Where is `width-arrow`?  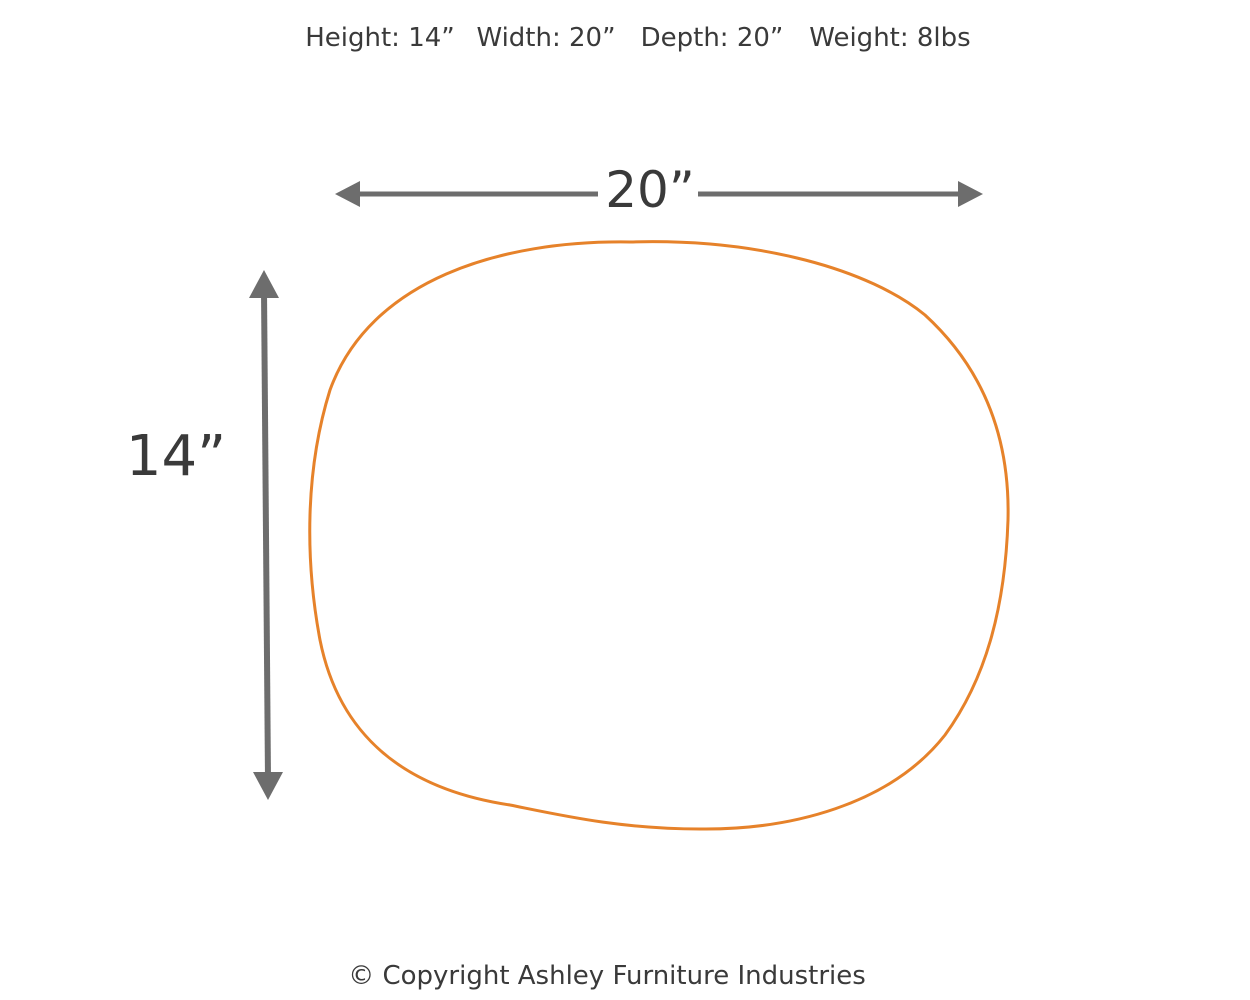 width-arrow is located at coordinates (659, 194).